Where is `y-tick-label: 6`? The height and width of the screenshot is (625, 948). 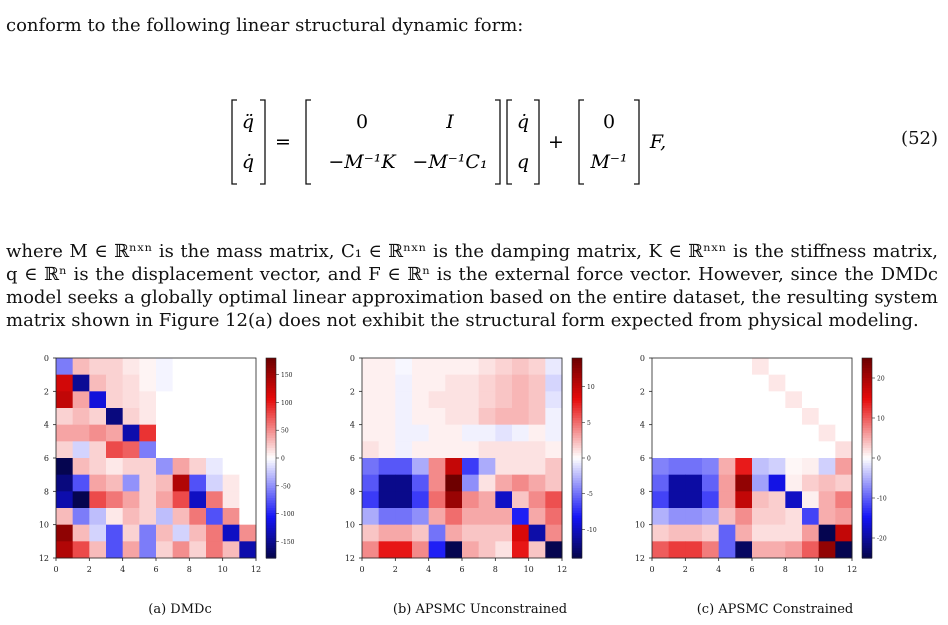
y-tick-label: 6 is located at coordinates (352, 458).